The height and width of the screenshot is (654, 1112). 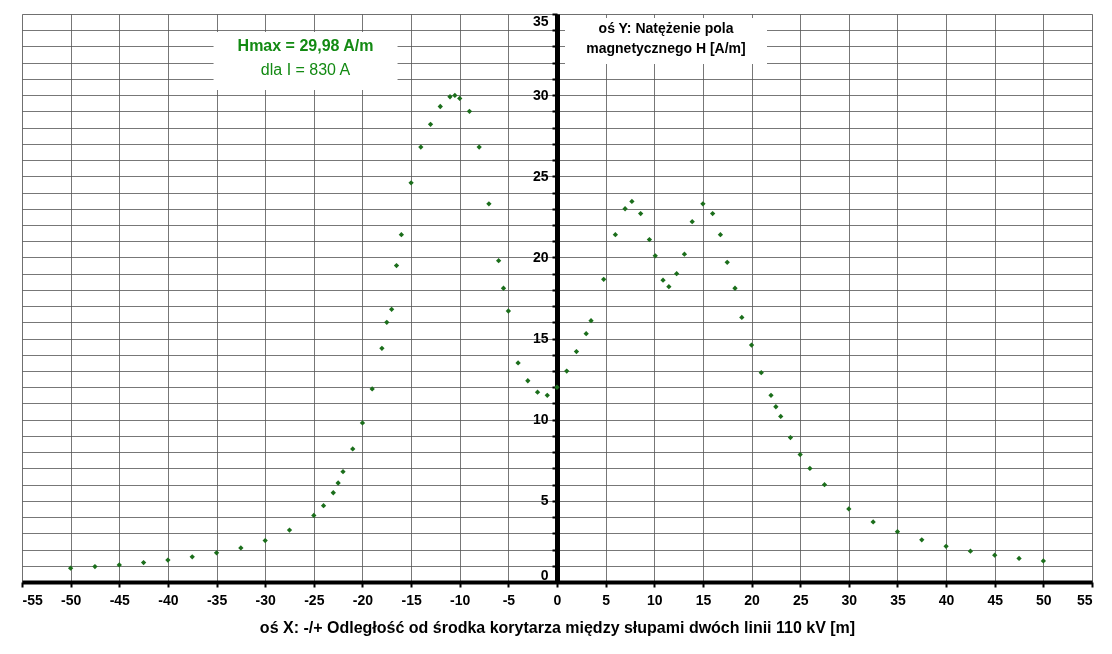 I want to click on x-tick-label: -25, so click(x=314, y=599).